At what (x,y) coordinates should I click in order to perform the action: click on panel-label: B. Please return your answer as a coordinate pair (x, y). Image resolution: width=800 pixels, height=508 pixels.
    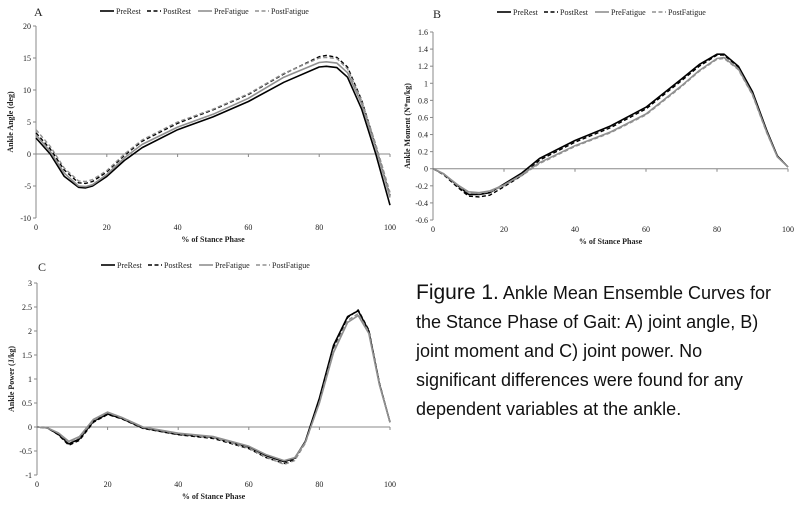
    Looking at the image, I should click on (437, 14).